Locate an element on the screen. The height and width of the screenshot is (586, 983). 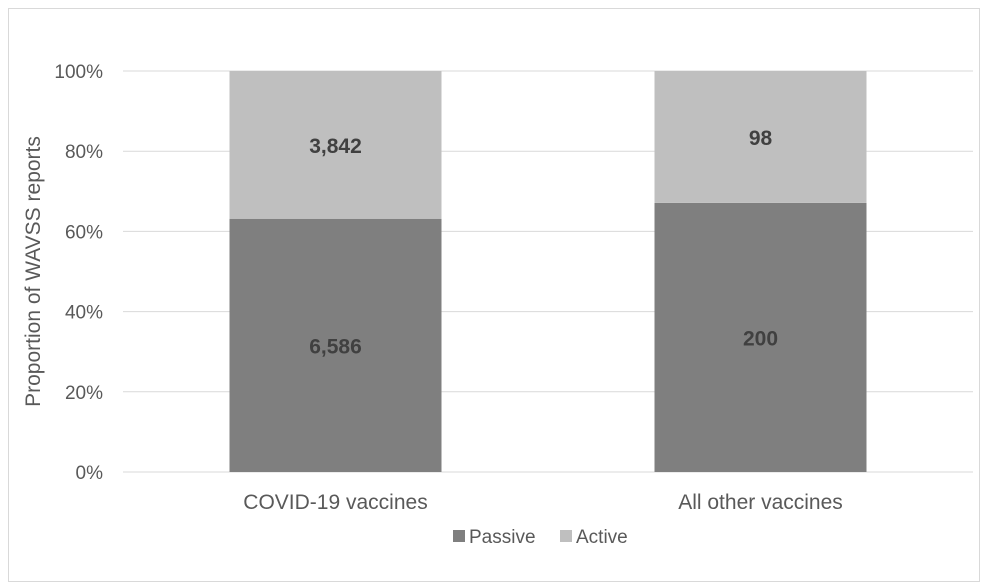
x-category-label: All other vaccines is located at coordinates (760, 502).